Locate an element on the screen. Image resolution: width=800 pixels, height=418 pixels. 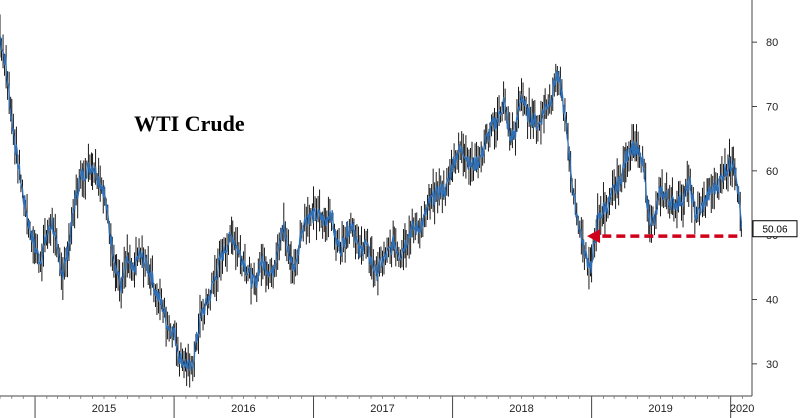
y-tick-label: 30 is located at coordinates (772, 365).